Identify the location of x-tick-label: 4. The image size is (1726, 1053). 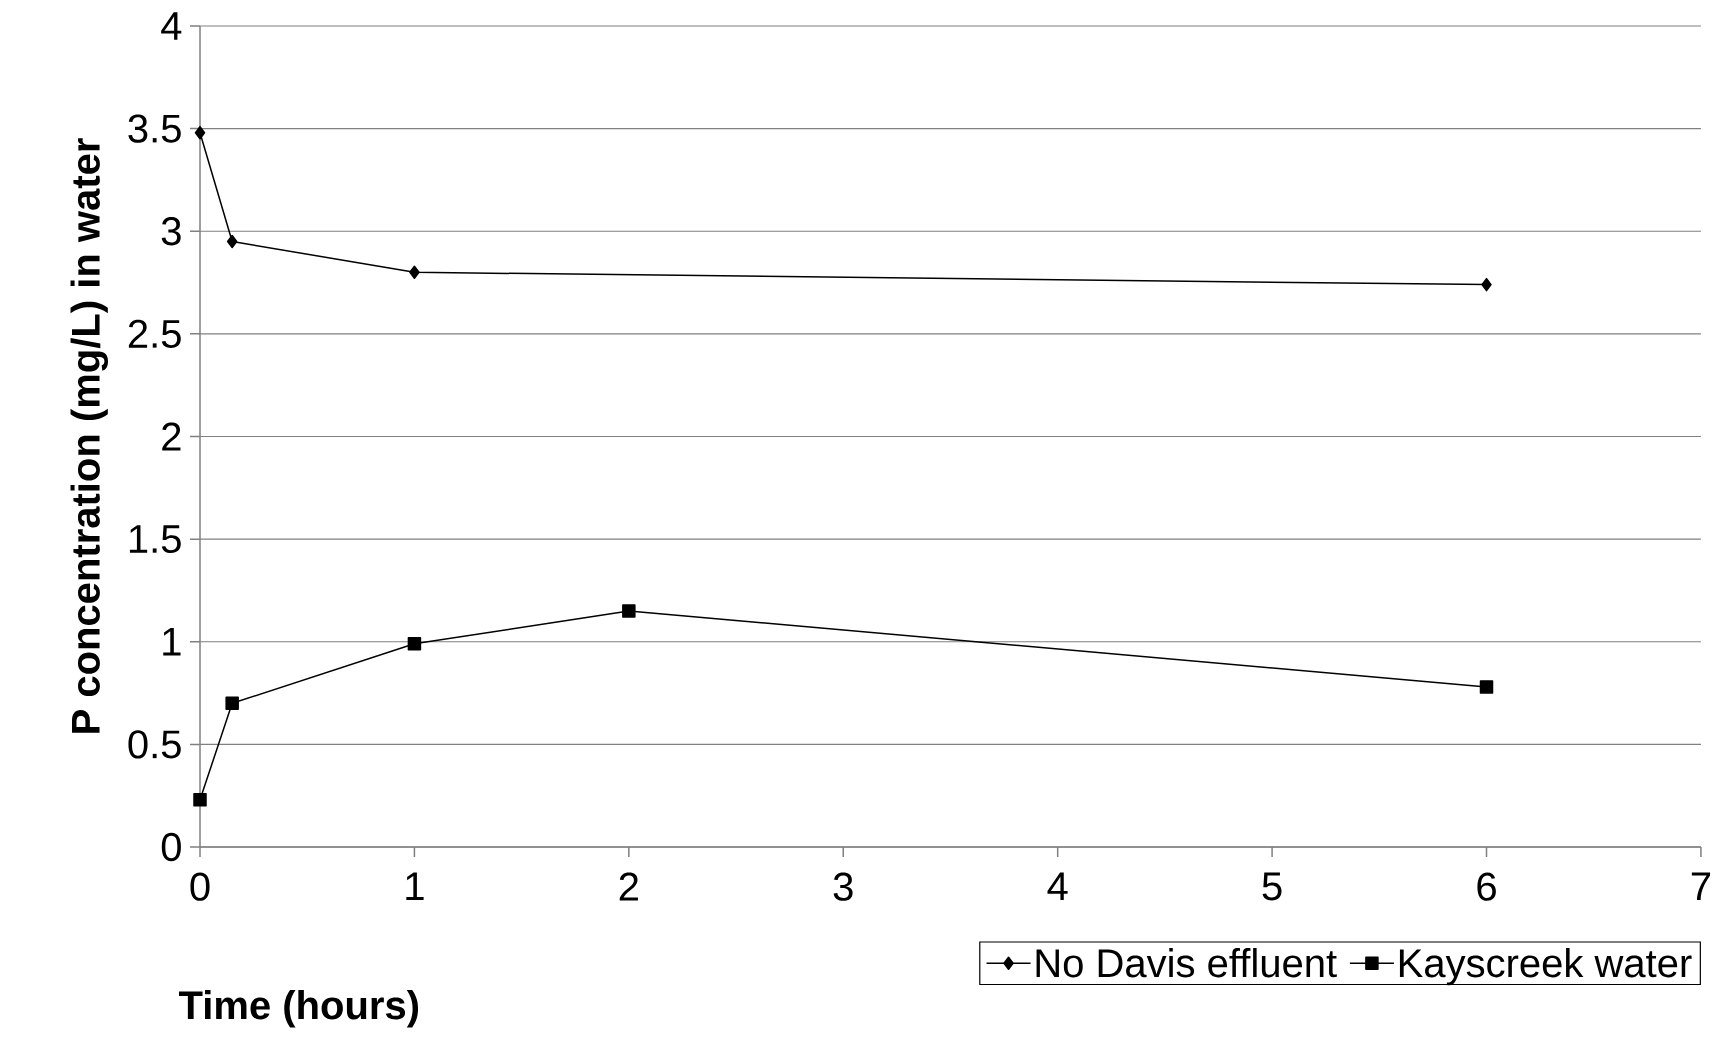
(1057, 886).